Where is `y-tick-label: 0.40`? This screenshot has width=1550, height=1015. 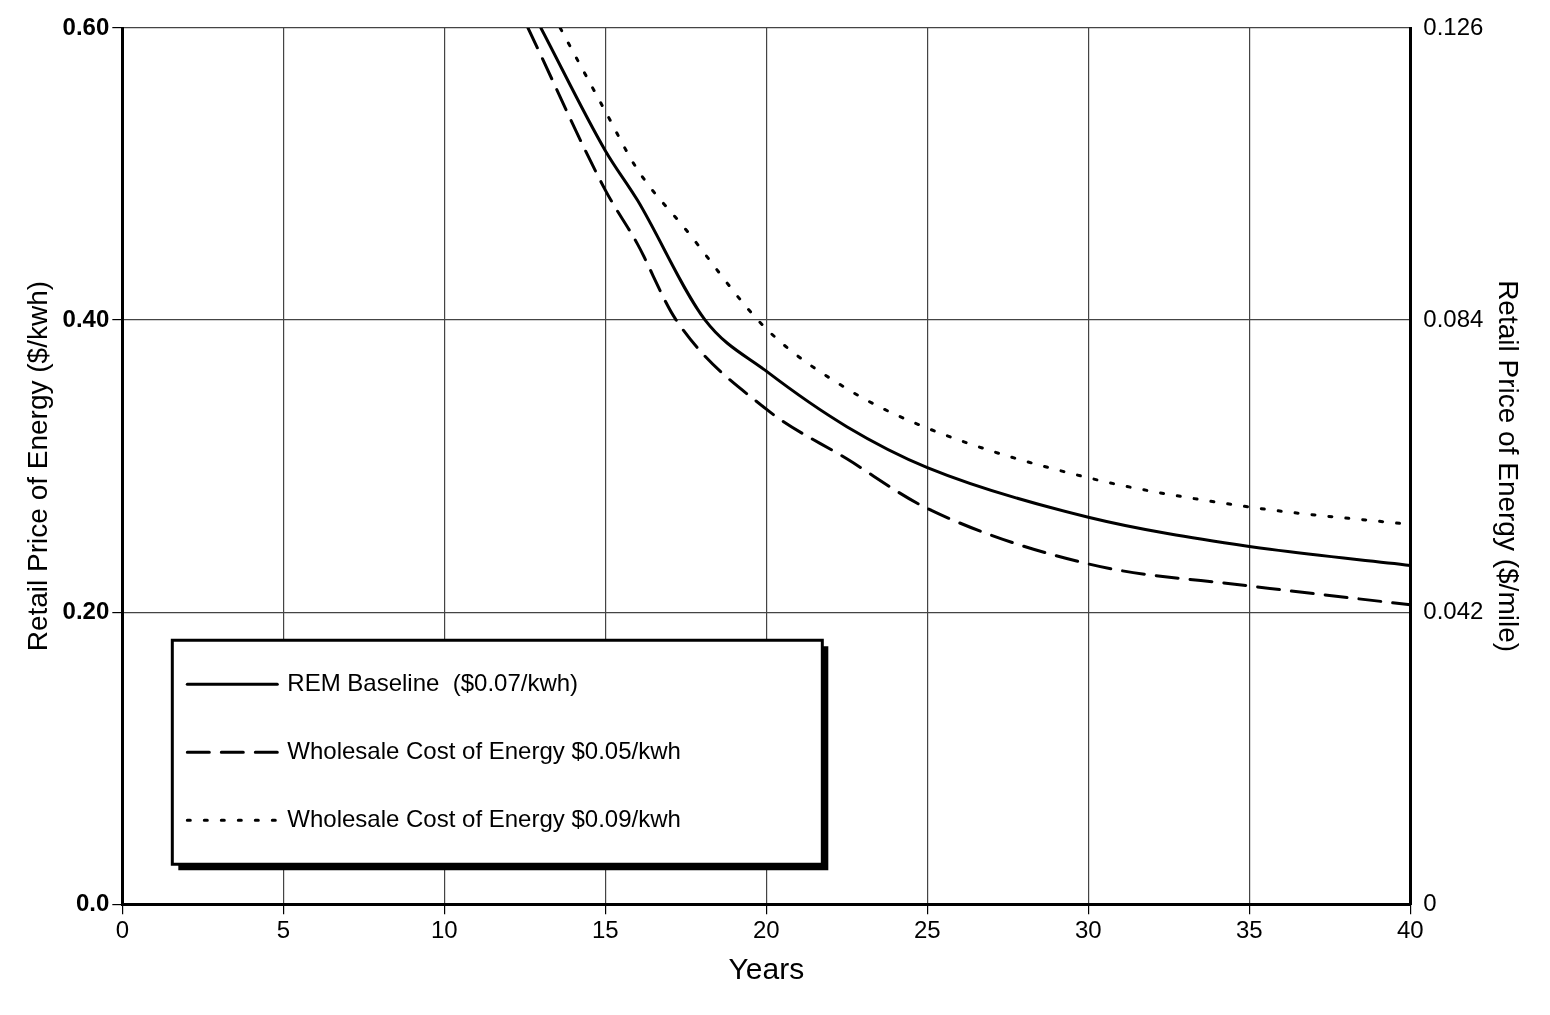 y-tick-label: 0.40 is located at coordinates (86, 318).